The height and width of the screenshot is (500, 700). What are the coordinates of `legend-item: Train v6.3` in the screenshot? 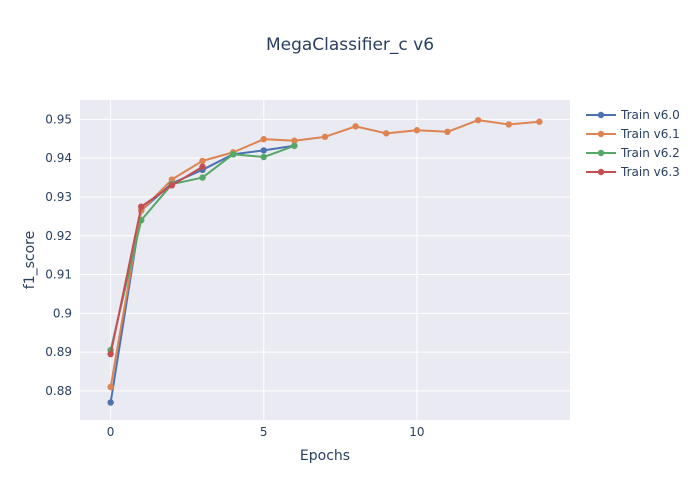 It's located at (633, 172).